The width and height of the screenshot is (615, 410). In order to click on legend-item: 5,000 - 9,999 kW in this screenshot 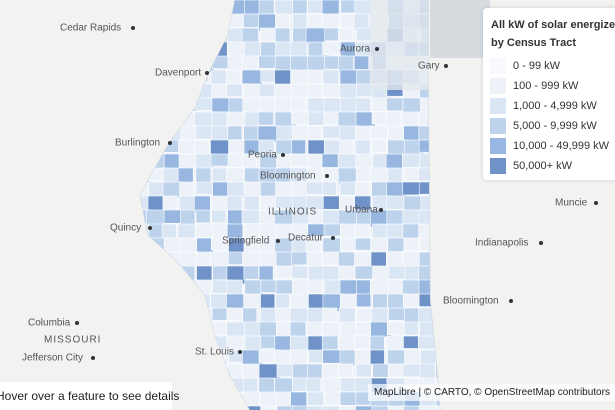, I will do `click(552, 126)`.